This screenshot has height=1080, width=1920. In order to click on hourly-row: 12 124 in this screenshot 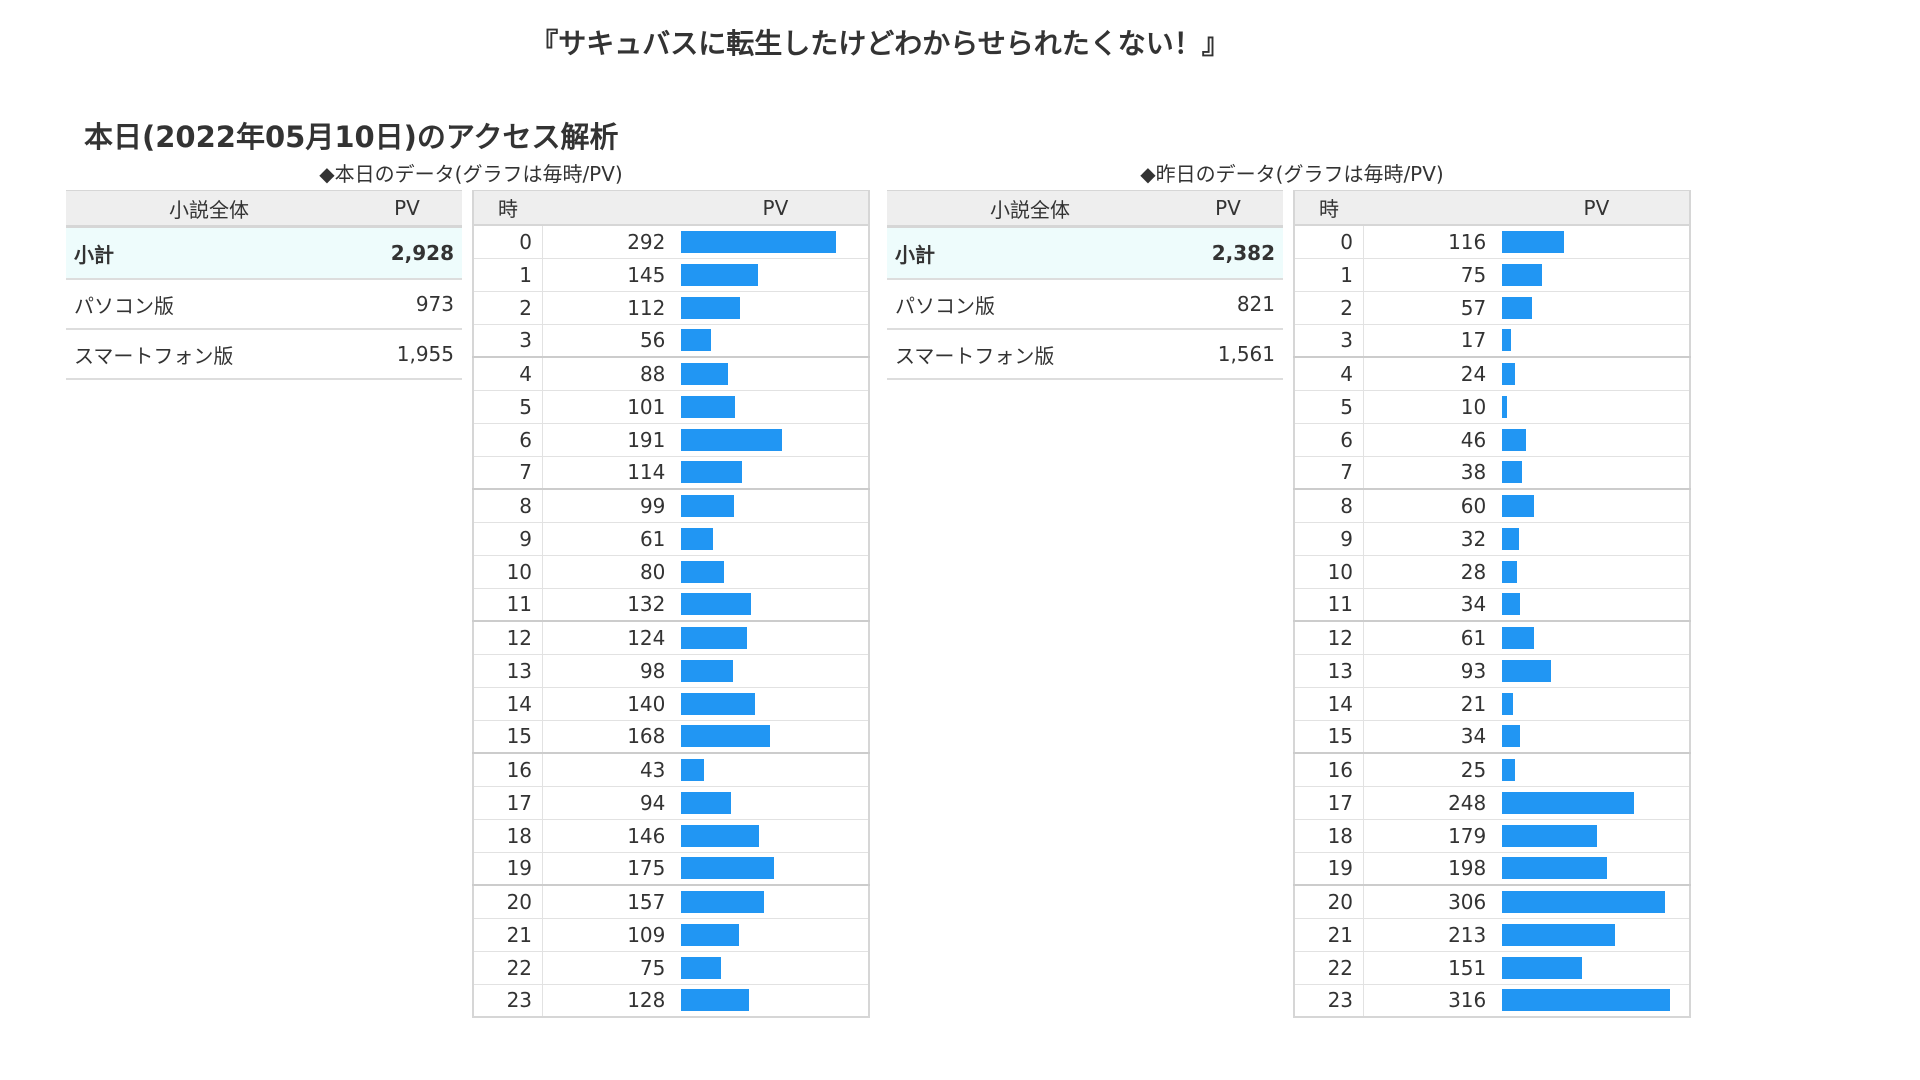, I will do `click(671, 638)`.